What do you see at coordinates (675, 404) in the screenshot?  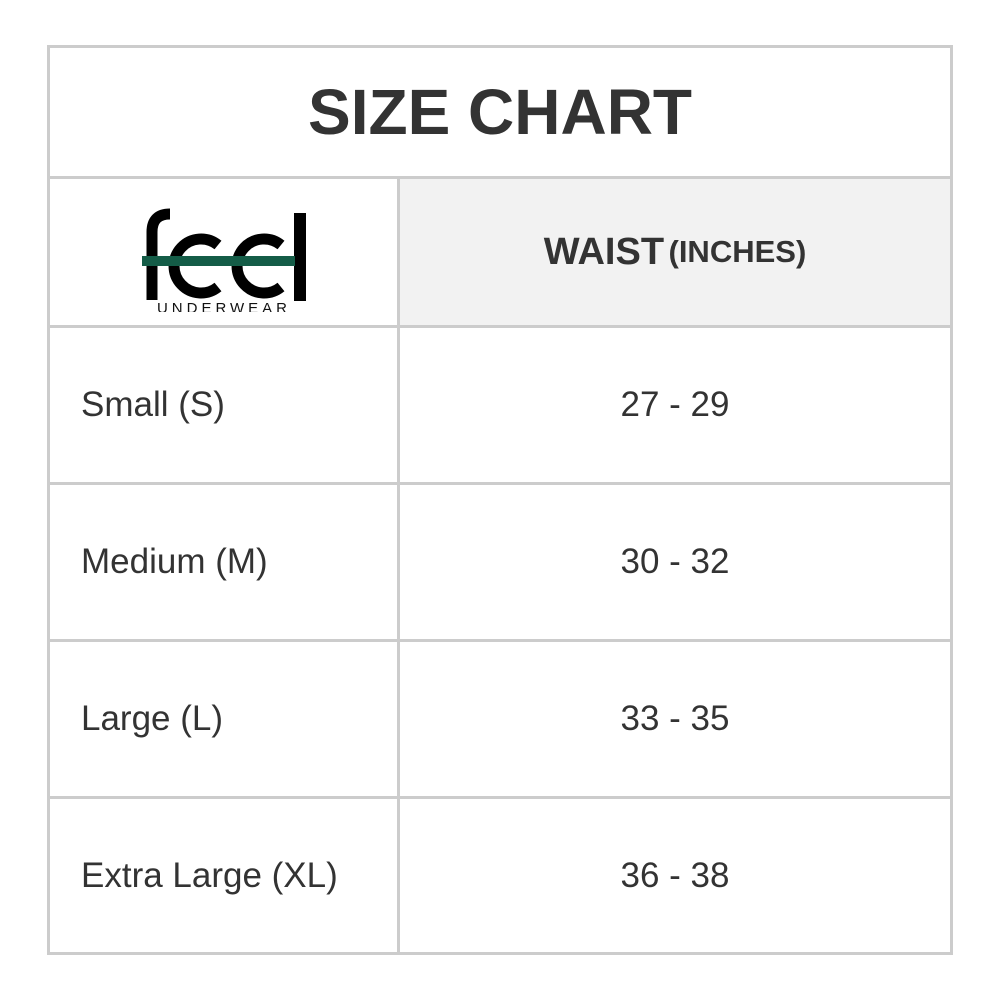 I see `waist-value: 27 - 29` at bounding box center [675, 404].